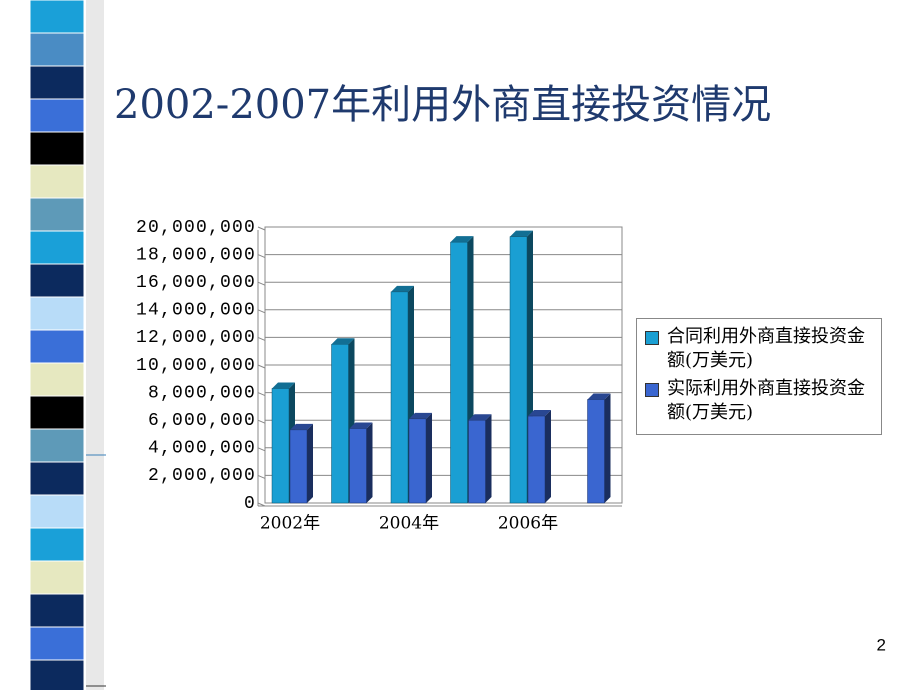 The height and width of the screenshot is (690, 920). I want to click on slide-title: 2002-2007年利用外商直接投资情况, so click(442, 105).